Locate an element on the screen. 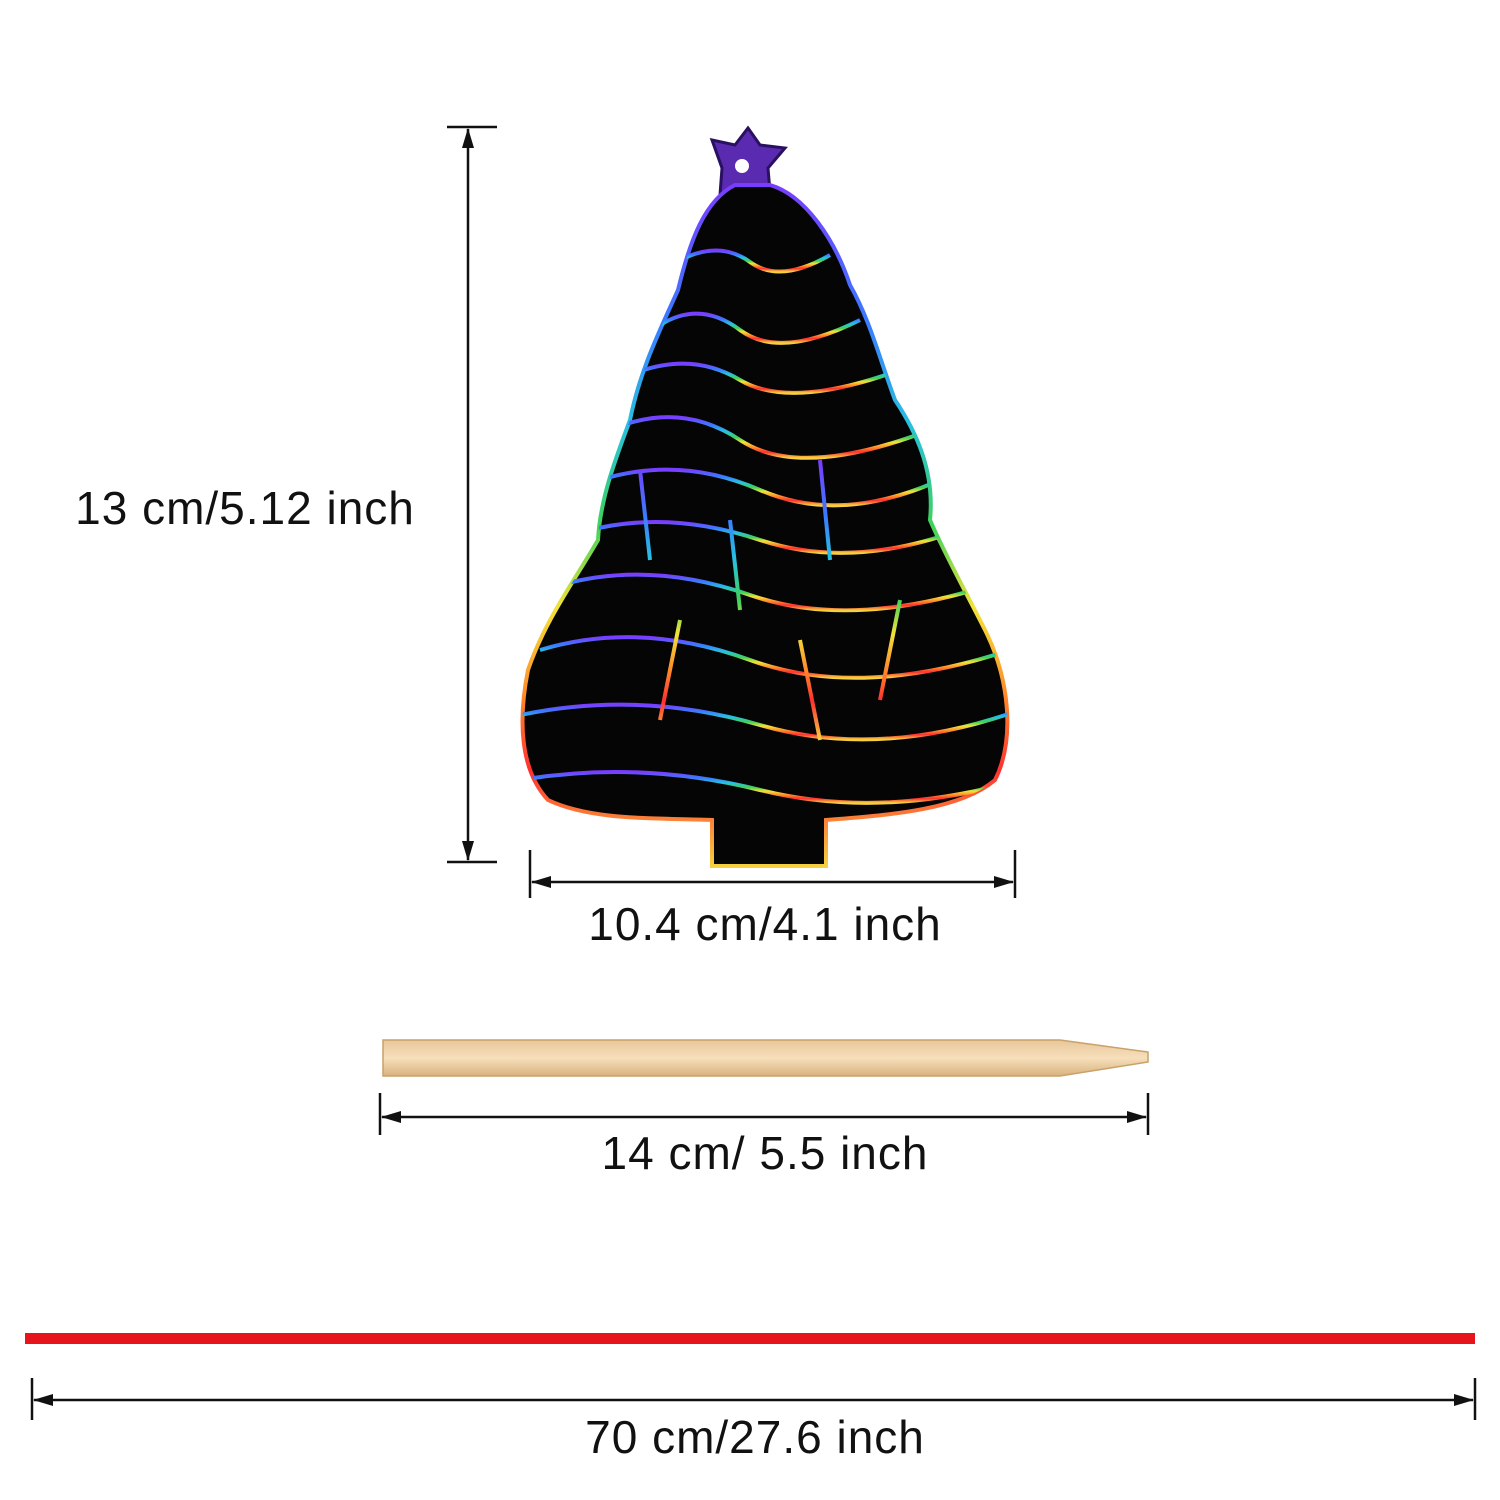  wooden-stick is located at coordinates (765, 1058).